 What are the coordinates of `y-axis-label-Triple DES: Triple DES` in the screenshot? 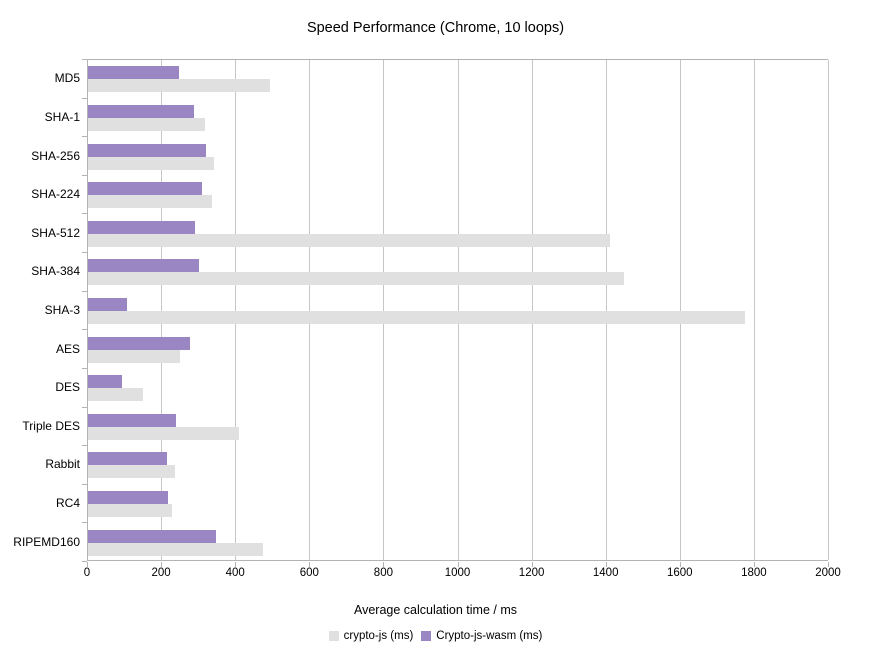 It's located at (51, 425).